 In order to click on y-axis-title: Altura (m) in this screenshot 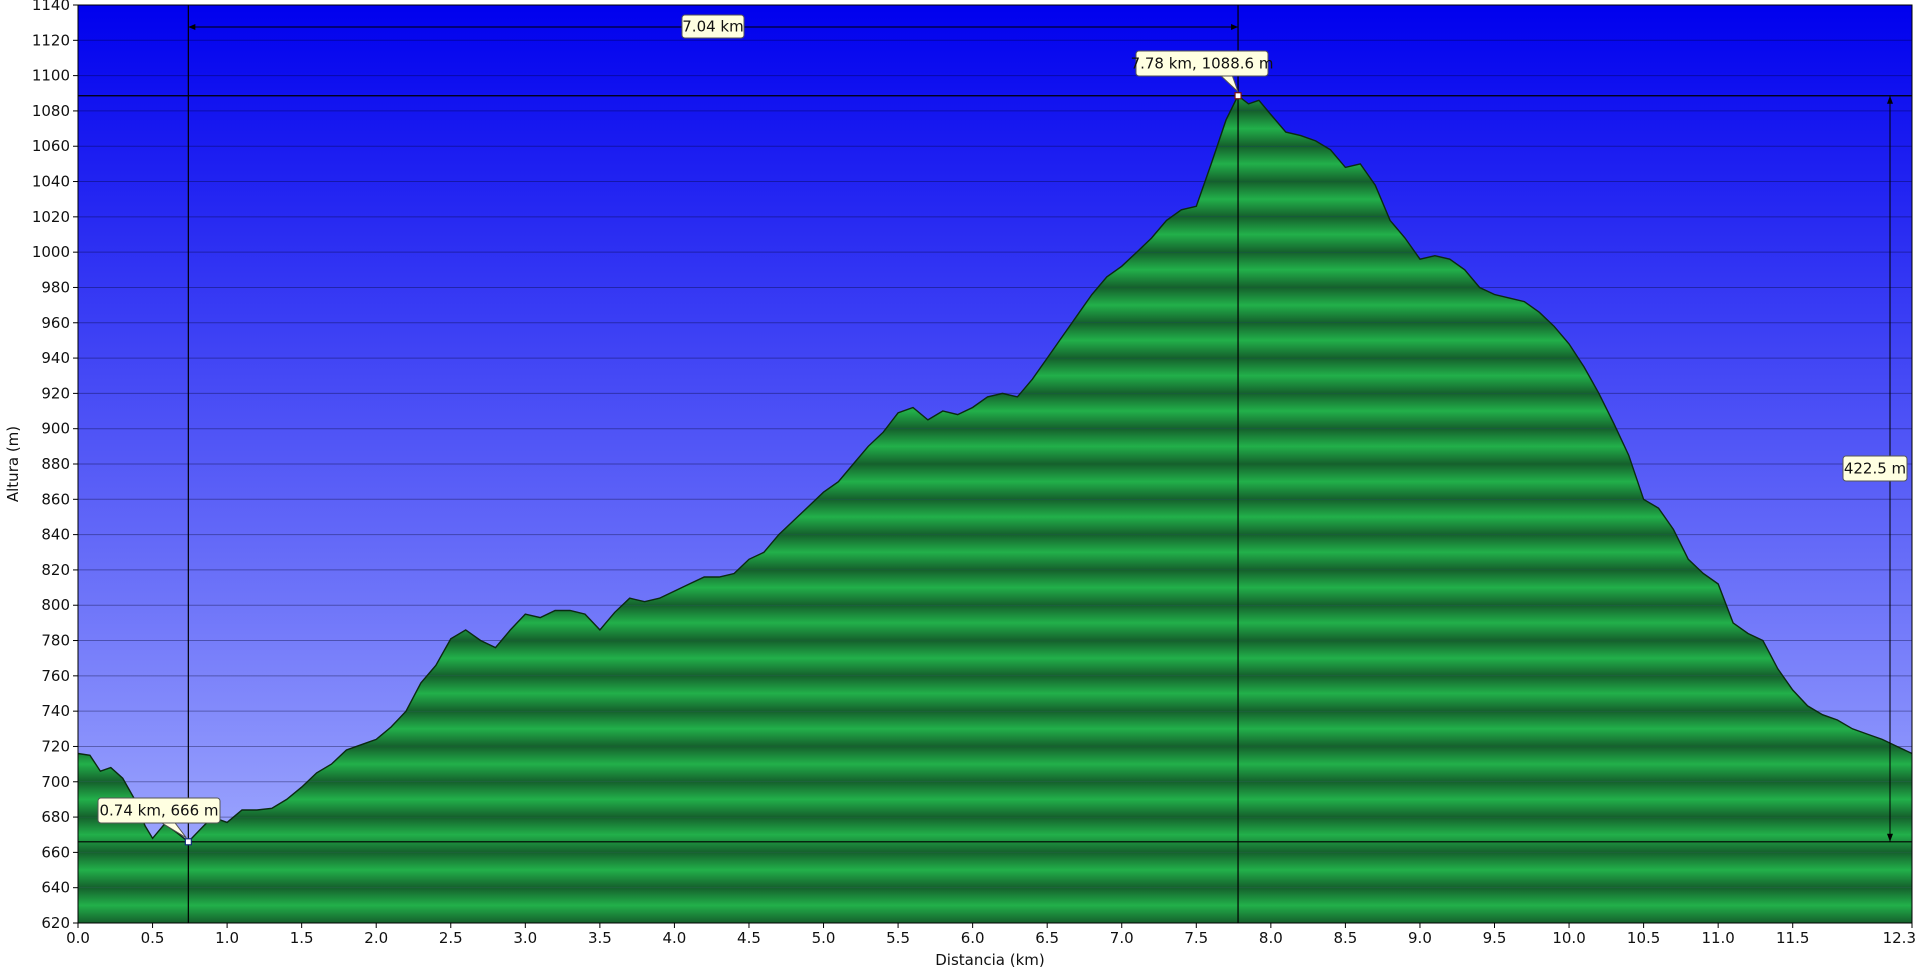, I will do `click(13, 464)`.